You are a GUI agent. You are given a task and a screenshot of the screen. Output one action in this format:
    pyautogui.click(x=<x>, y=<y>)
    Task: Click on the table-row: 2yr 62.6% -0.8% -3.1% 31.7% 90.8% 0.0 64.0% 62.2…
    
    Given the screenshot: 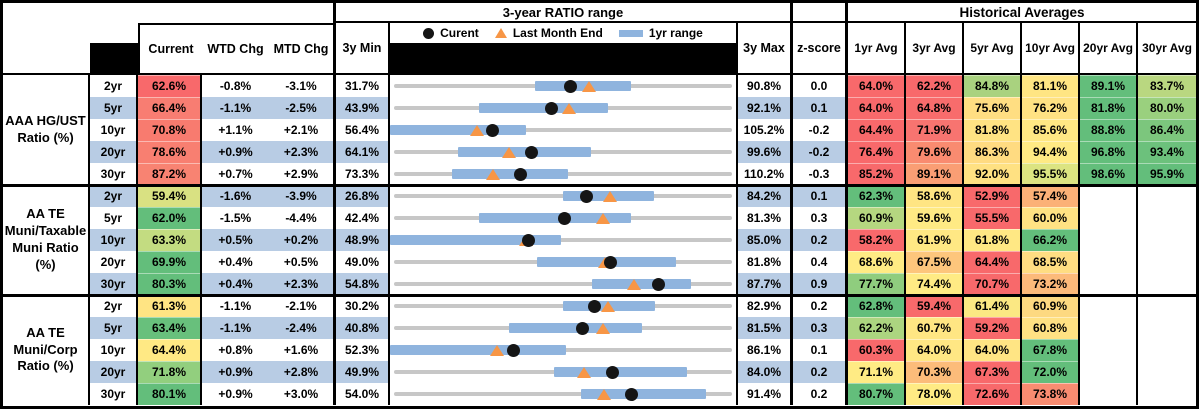 What is the action you would take?
    pyautogui.click(x=643, y=86)
    